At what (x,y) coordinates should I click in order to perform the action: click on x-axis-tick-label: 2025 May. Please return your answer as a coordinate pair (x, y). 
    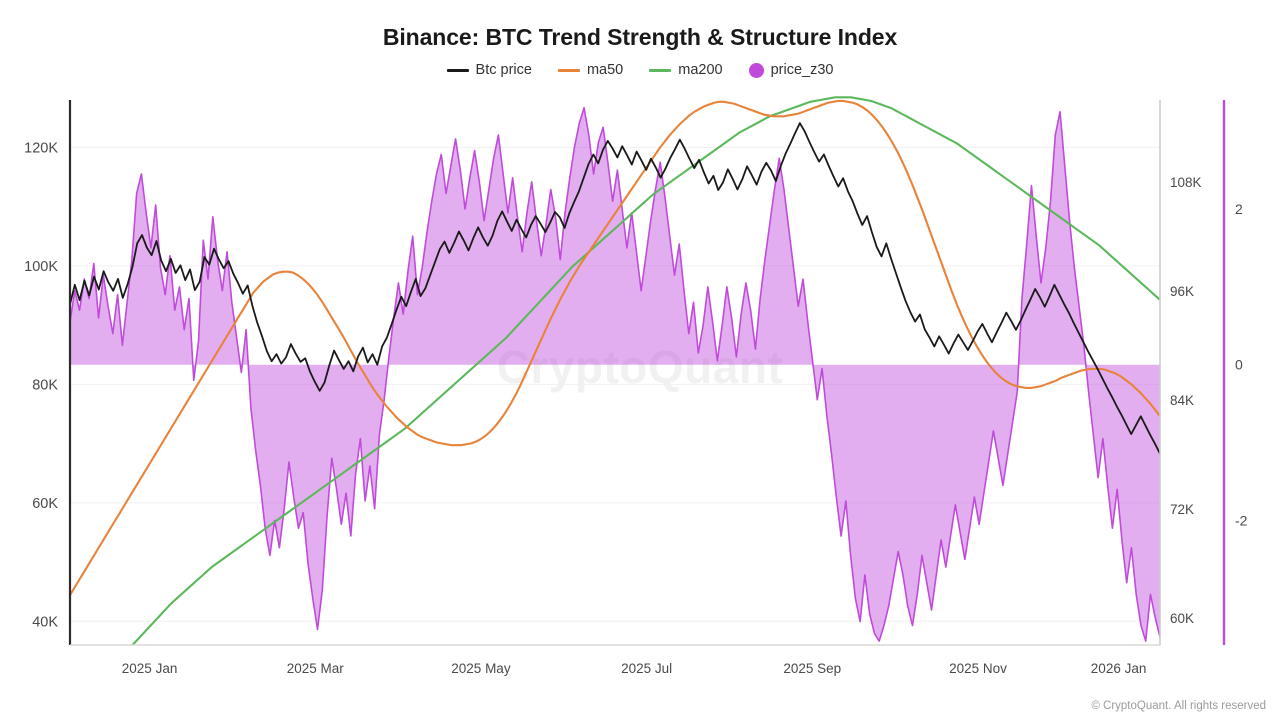
    Looking at the image, I should click on (481, 668).